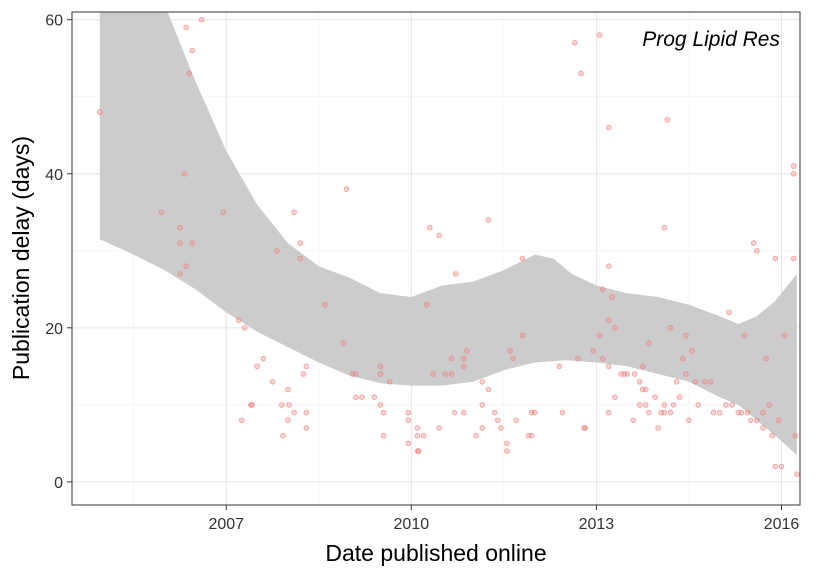  What do you see at coordinates (58, 483) in the screenshot?
I see `y-tick-label: 0` at bounding box center [58, 483].